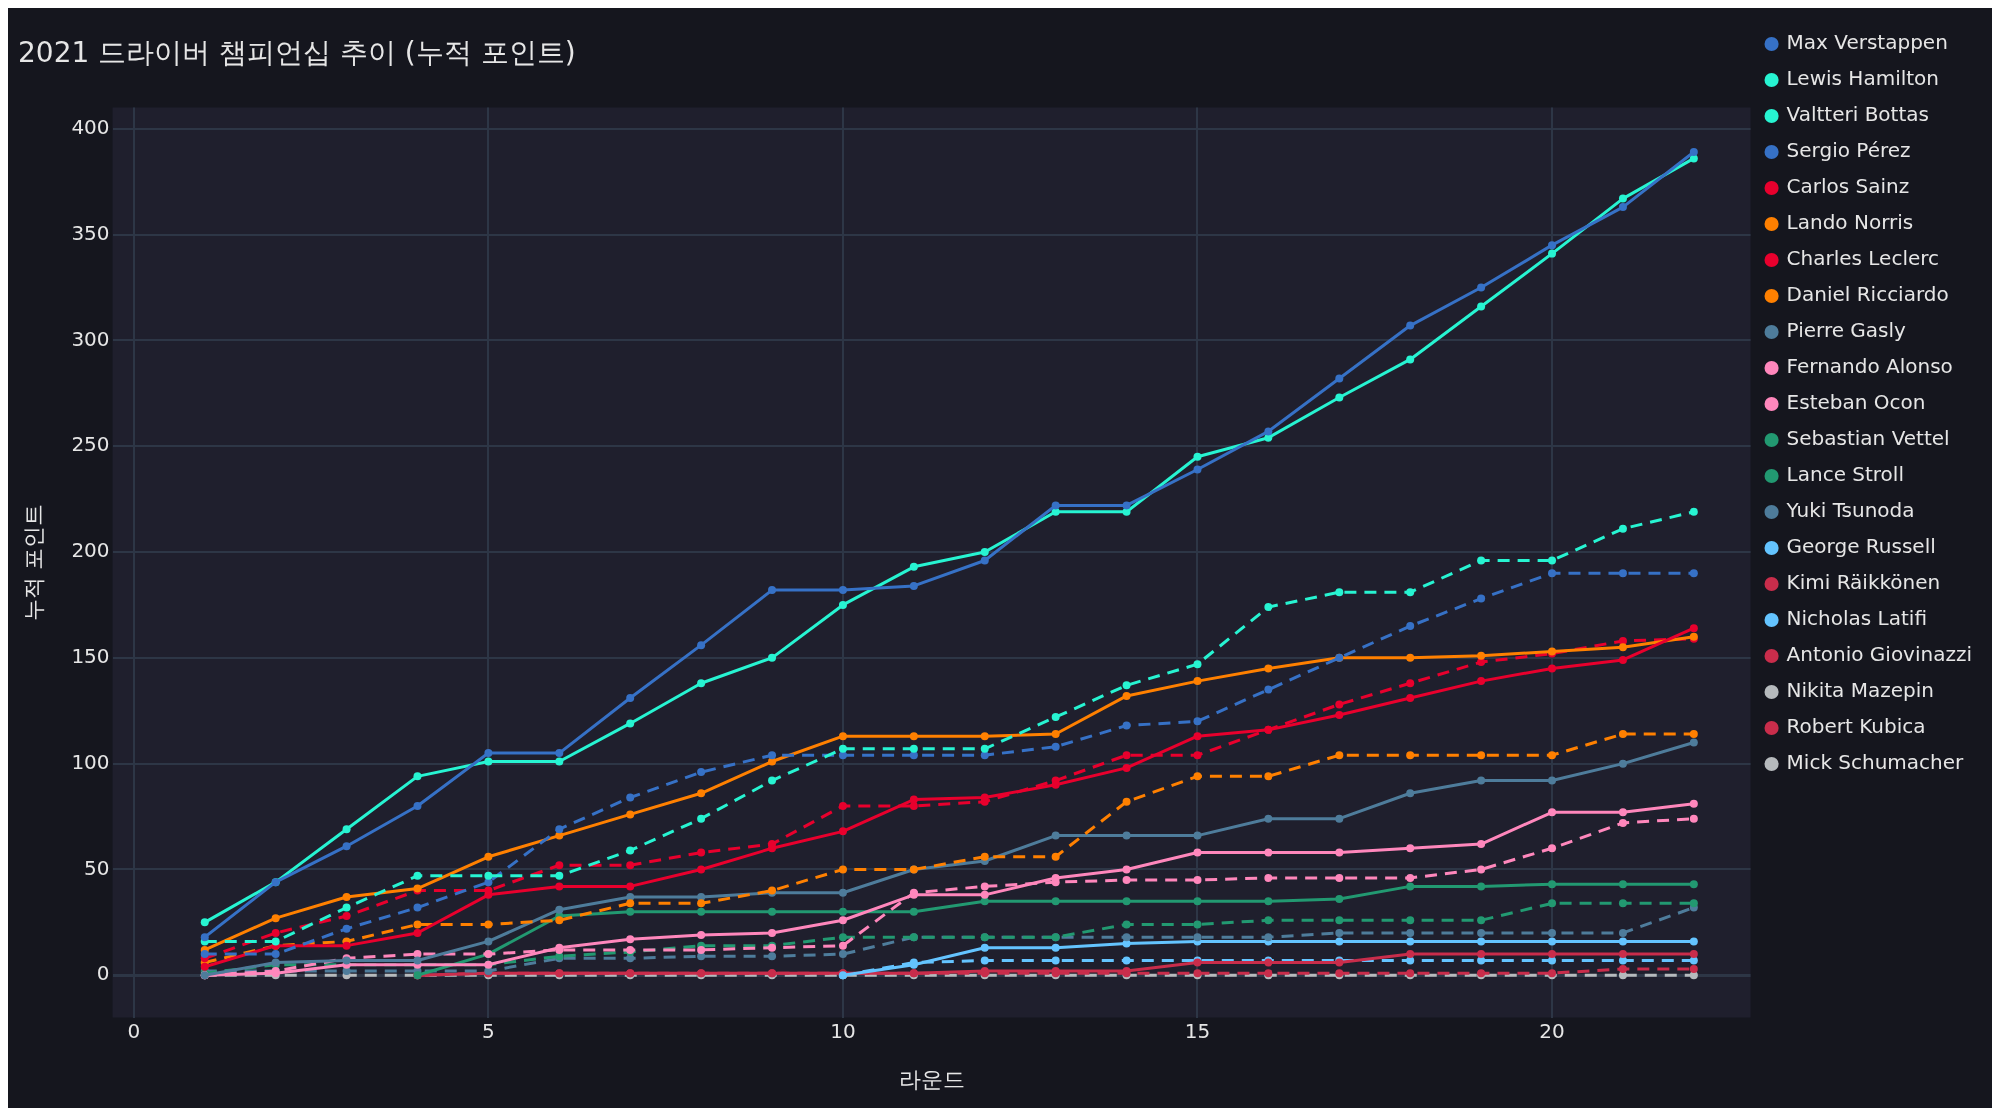  What do you see at coordinates (931, 1079) in the screenshot?
I see `x-axis-title: 라운드` at bounding box center [931, 1079].